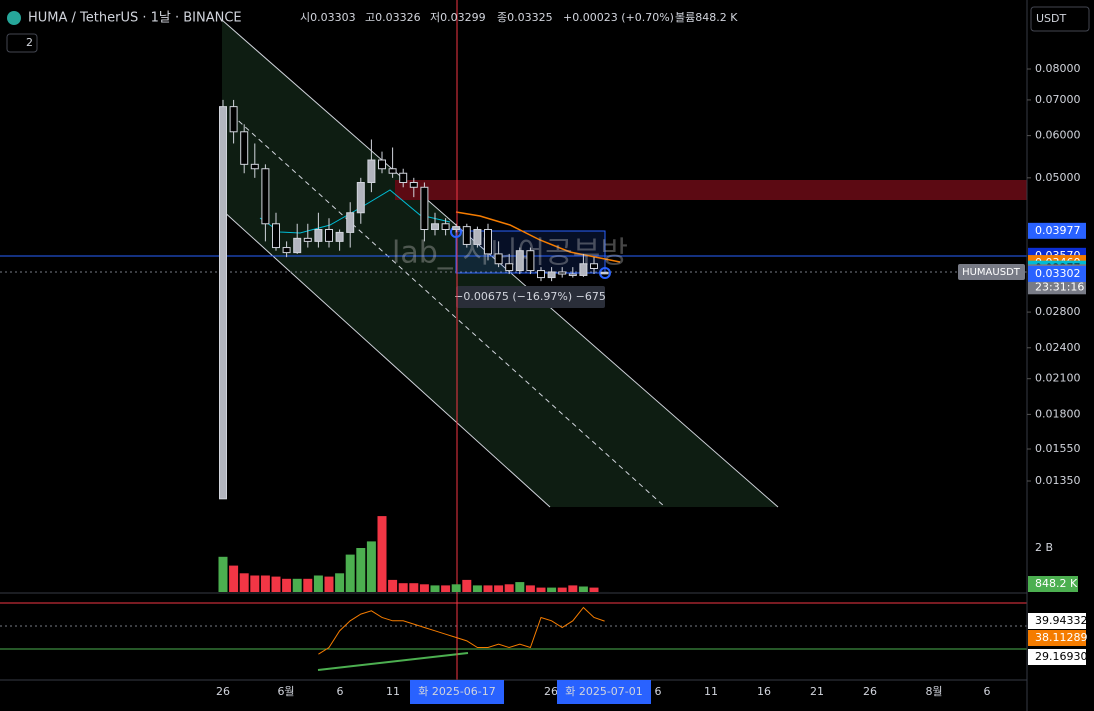 This screenshot has width=1094, height=711. What do you see at coordinates (1061, 620) in the screenshot?
I see `indicator-badge-label: 39.94332` at bounding box center [1061, 620].